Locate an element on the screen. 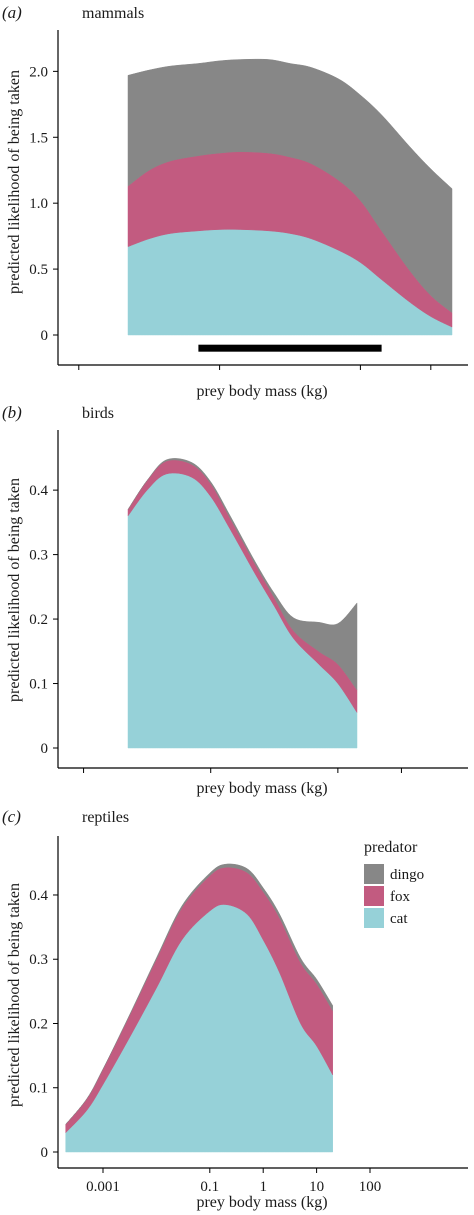 The height and width of the screenshot is (1215, 474). body-mass-range-bar is located at coordinates (290, 348).